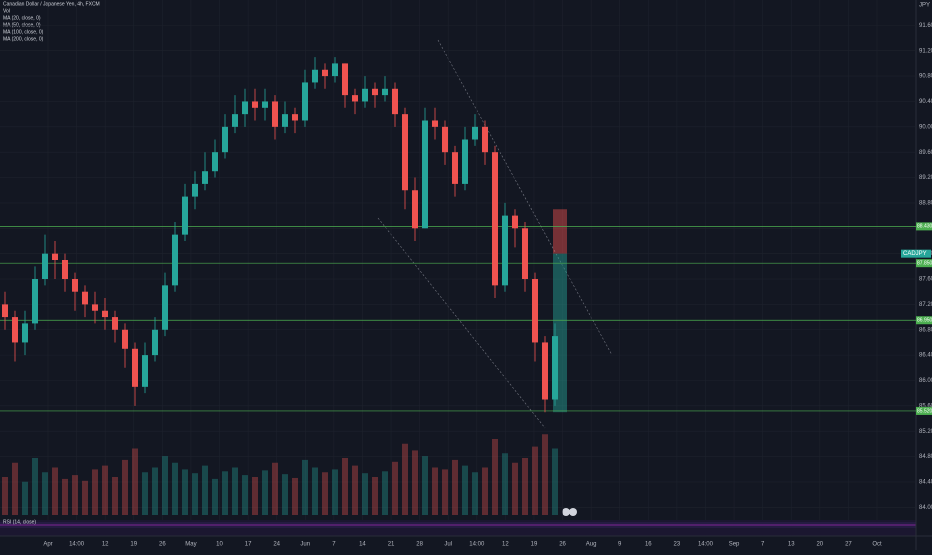 The width and height of the screenshot is (932, 555). Describe the element at coordinates (19, 522) in the screenshot. I see `rsi-label: RSI (14, close)` at that location.